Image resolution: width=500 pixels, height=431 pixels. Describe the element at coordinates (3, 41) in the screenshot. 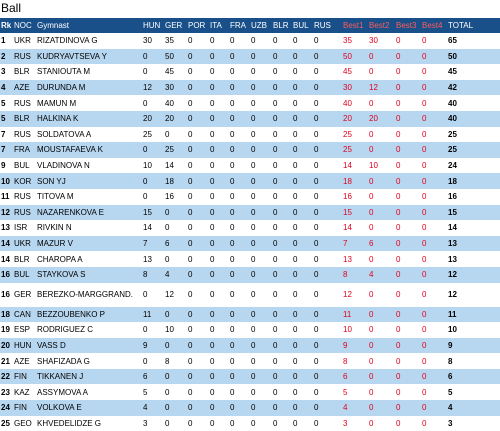

I see `cell-rk: 1` at that location.